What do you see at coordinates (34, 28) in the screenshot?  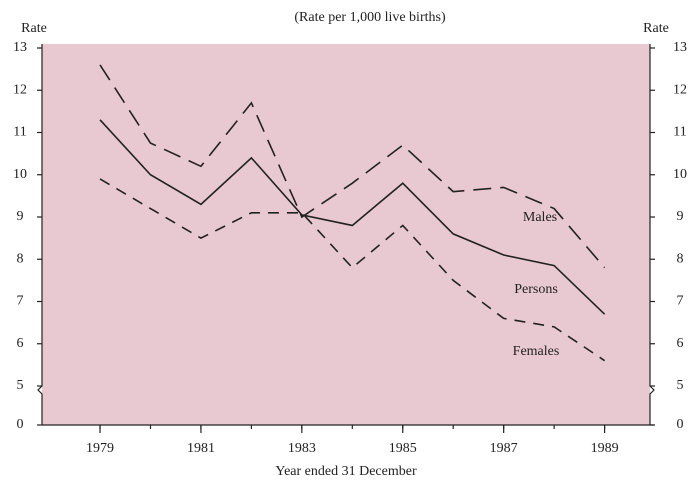 I see `y-axis-label: Rate` at bounding box center [34, 28].